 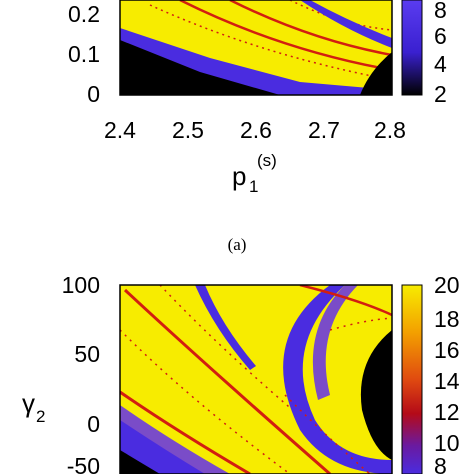 I want to click on top-heatmap, so click(x=256, y=47).